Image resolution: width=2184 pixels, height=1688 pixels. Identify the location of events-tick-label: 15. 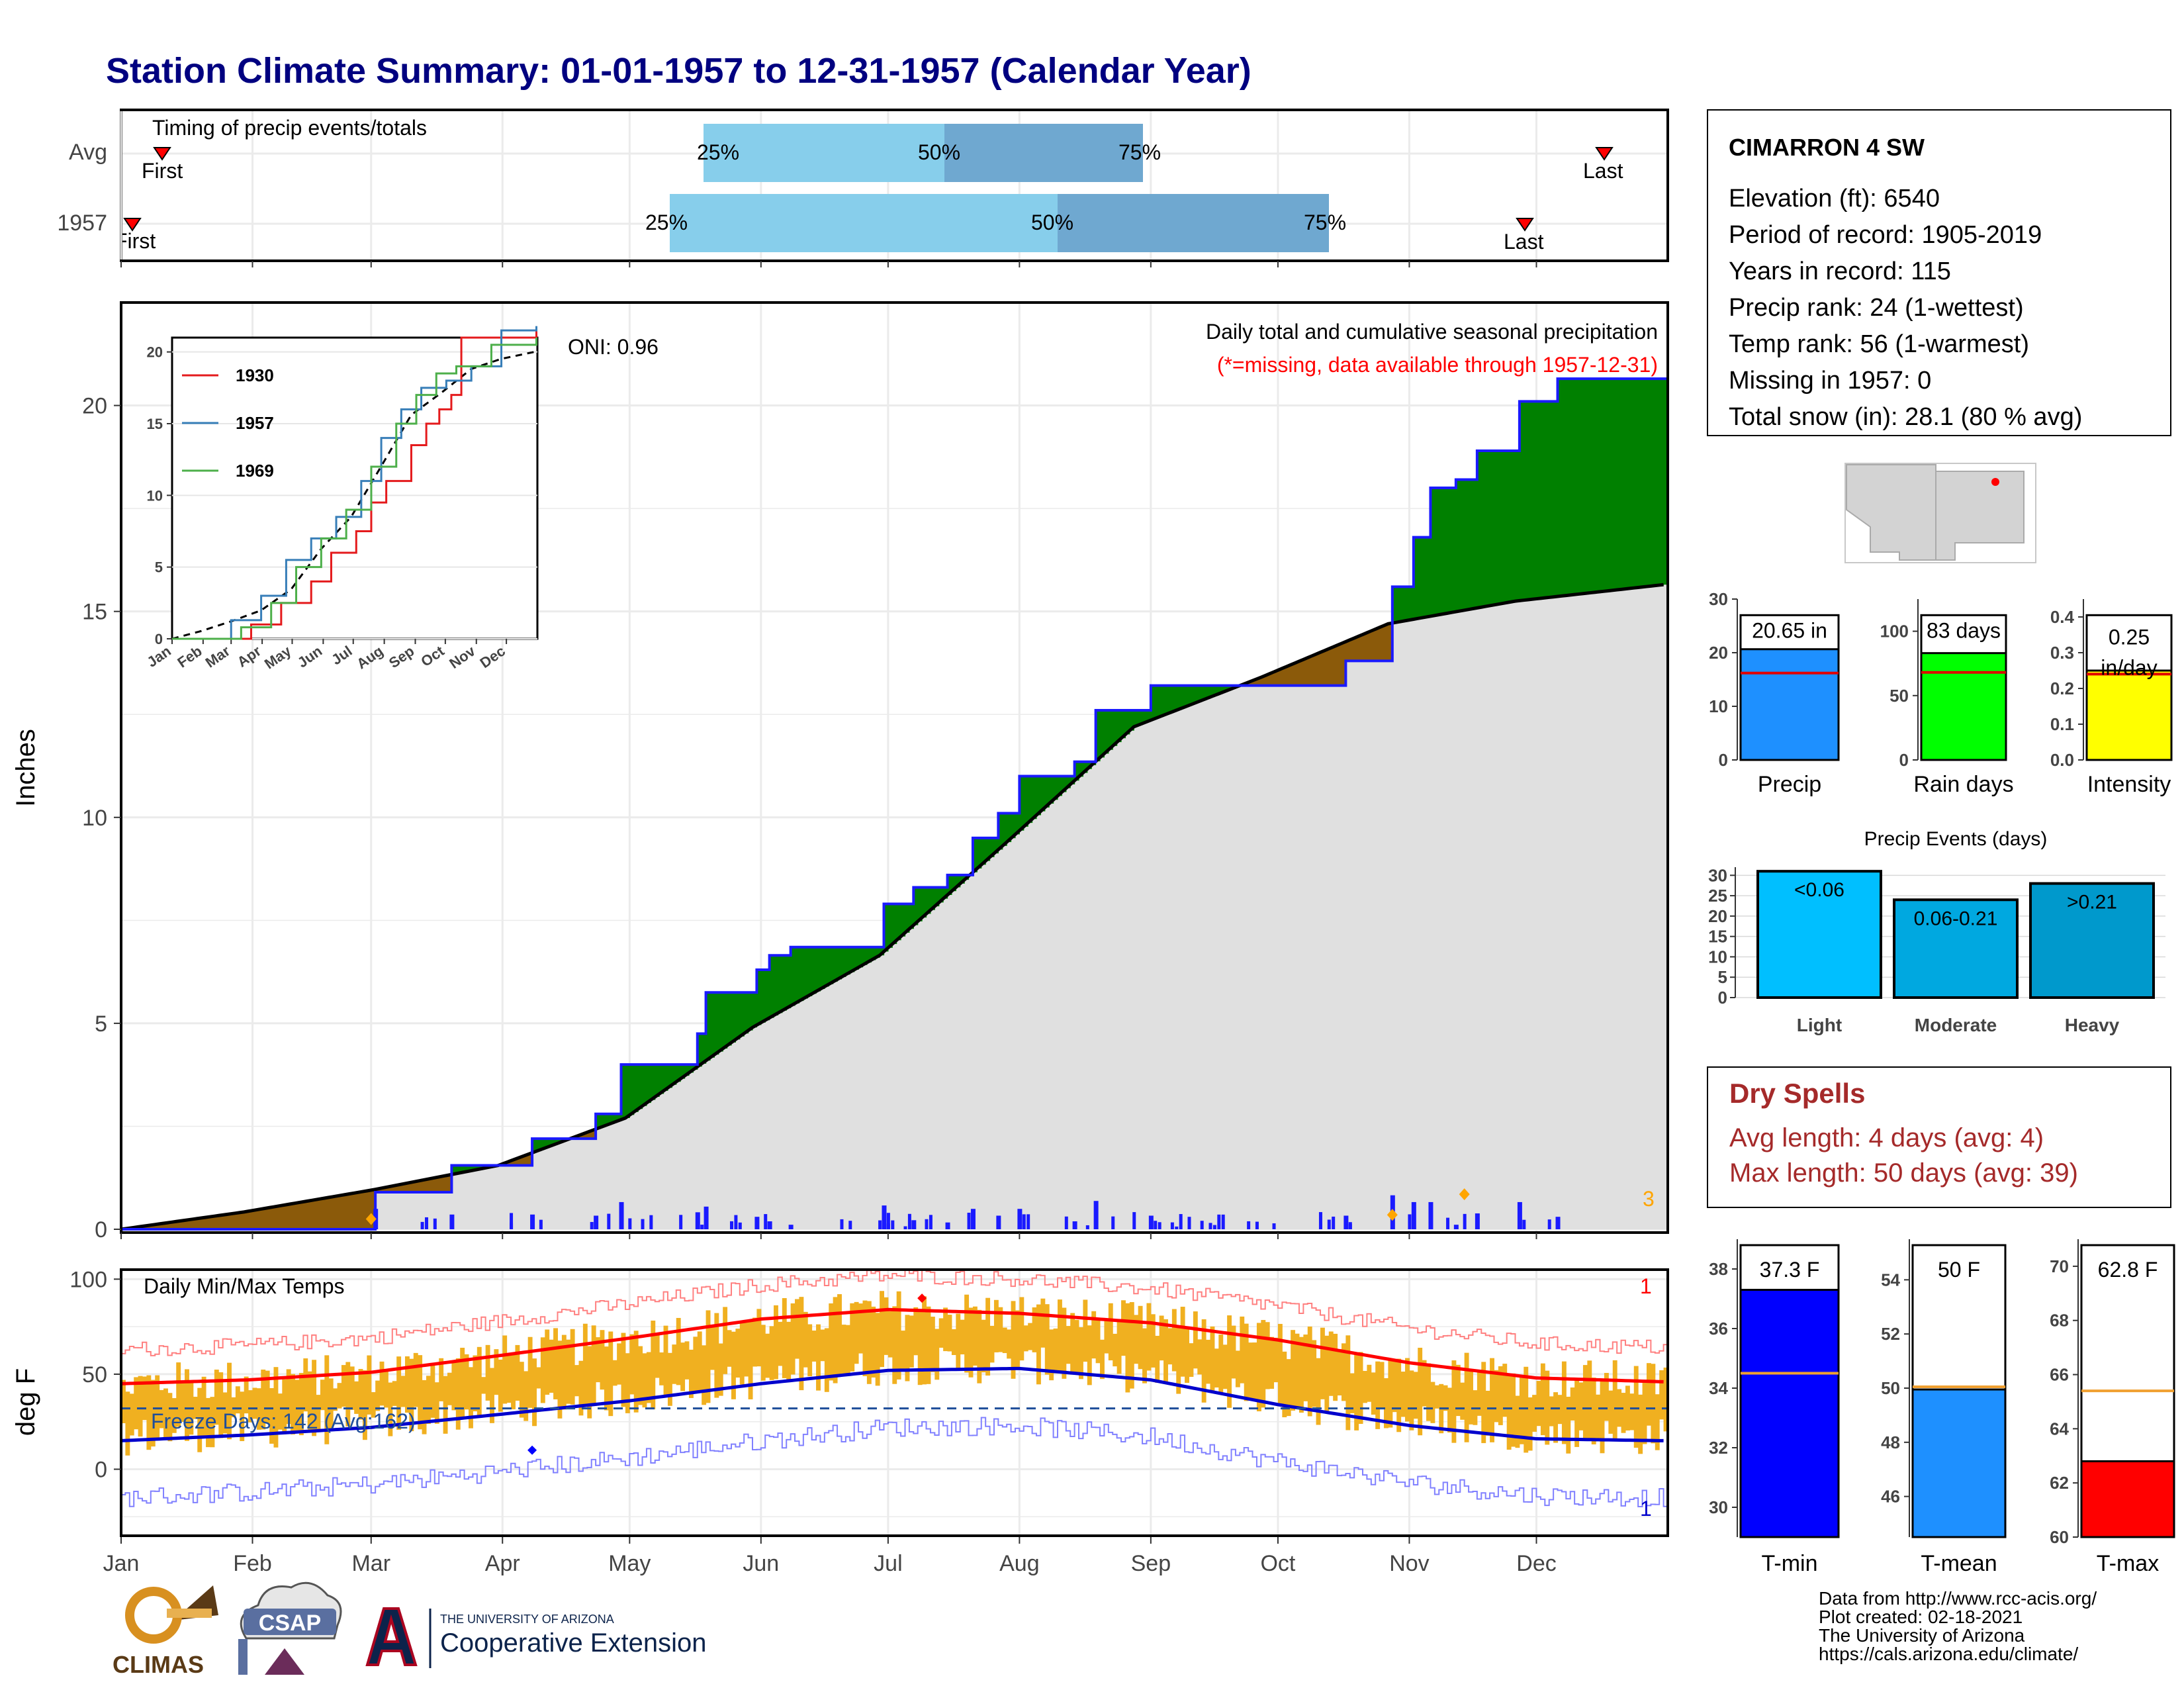
(1718, 937).